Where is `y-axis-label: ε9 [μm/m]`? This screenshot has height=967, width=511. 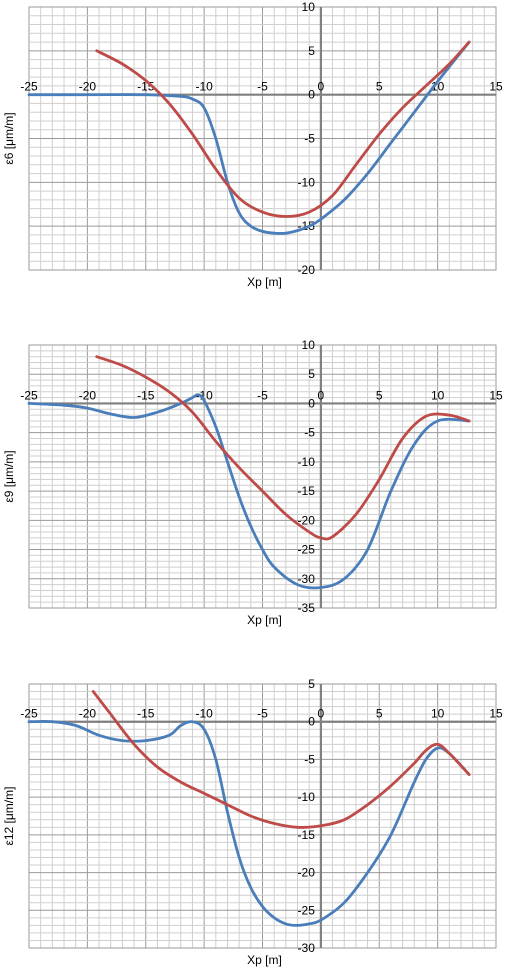
y-axis-label: ε9 [μm/m] is located at coordinates (9, 476).